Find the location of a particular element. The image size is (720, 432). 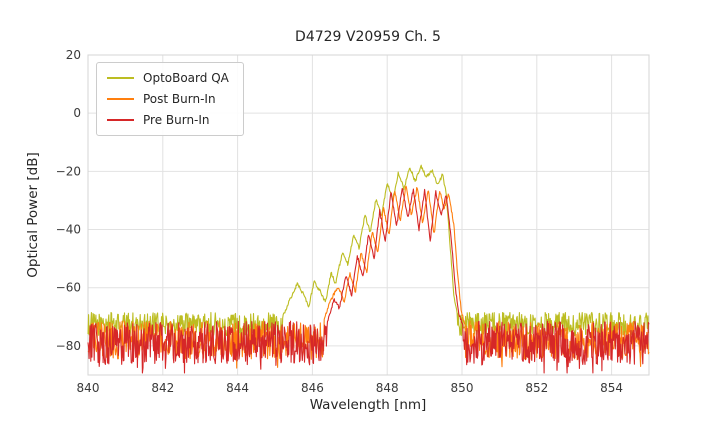

legend: OptoBoard QA Post Burn-In Pre Burn-In is located at coordinates (170, 99).